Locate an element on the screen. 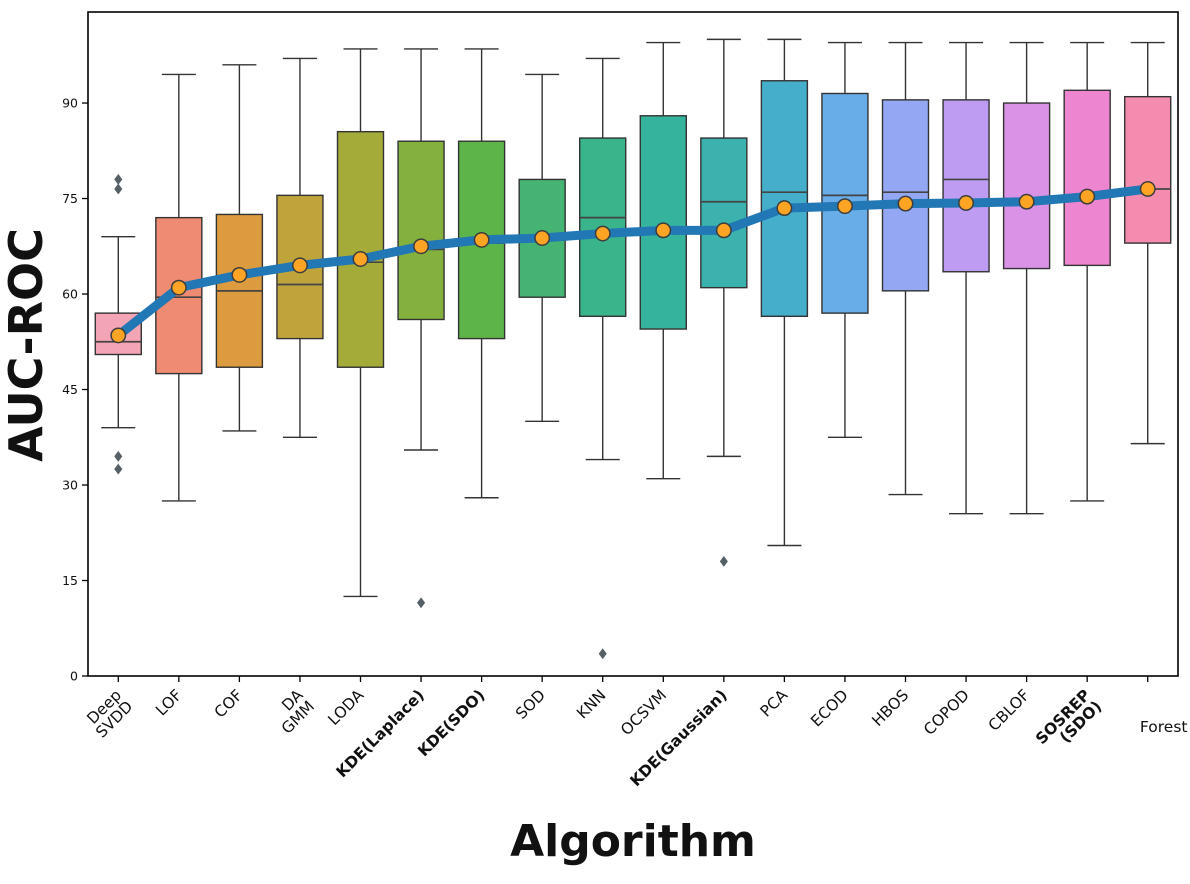  x-tick-label-line: SOD is located at coordinates (530, 704).